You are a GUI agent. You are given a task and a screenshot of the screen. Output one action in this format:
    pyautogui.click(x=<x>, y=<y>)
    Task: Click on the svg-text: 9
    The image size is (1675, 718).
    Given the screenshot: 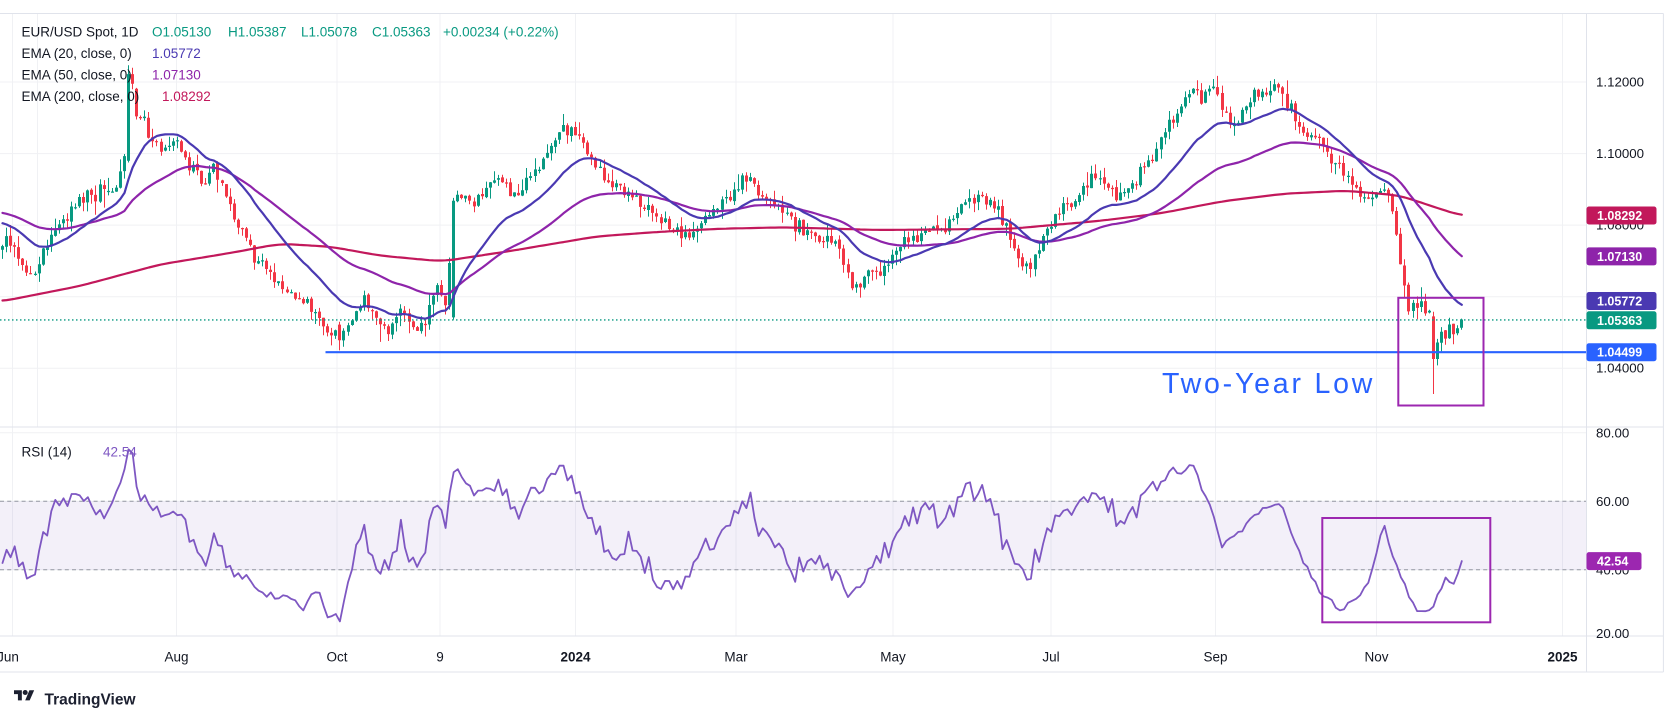 What is the action you would take?
    pyautogui.click(x=440, y=657)
    